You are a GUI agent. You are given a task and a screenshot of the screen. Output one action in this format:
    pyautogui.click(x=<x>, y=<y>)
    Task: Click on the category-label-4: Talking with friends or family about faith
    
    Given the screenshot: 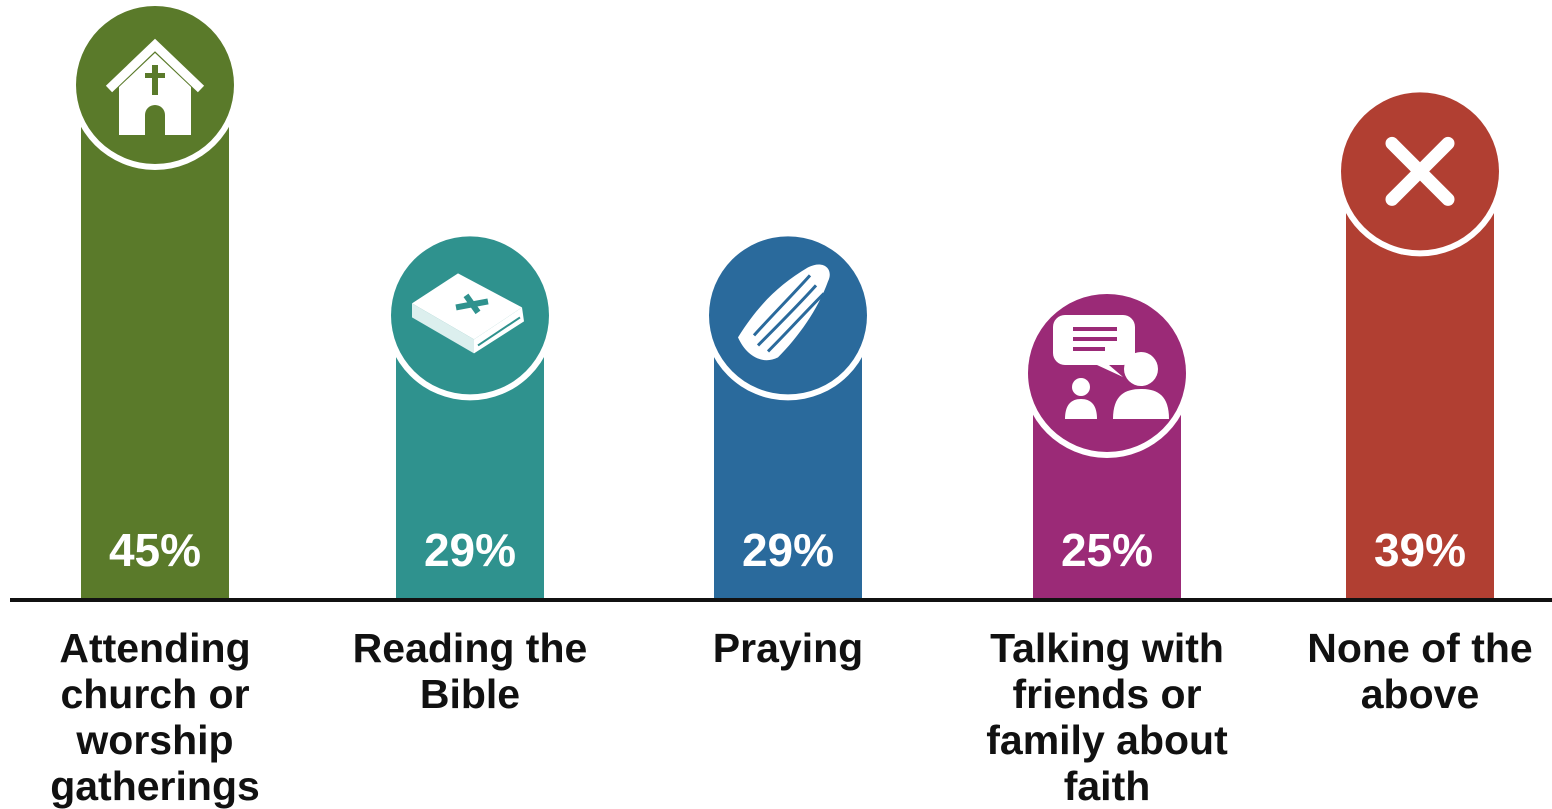 What is the action you would take?
    pyautogui.click(x=1107, y=717)
    